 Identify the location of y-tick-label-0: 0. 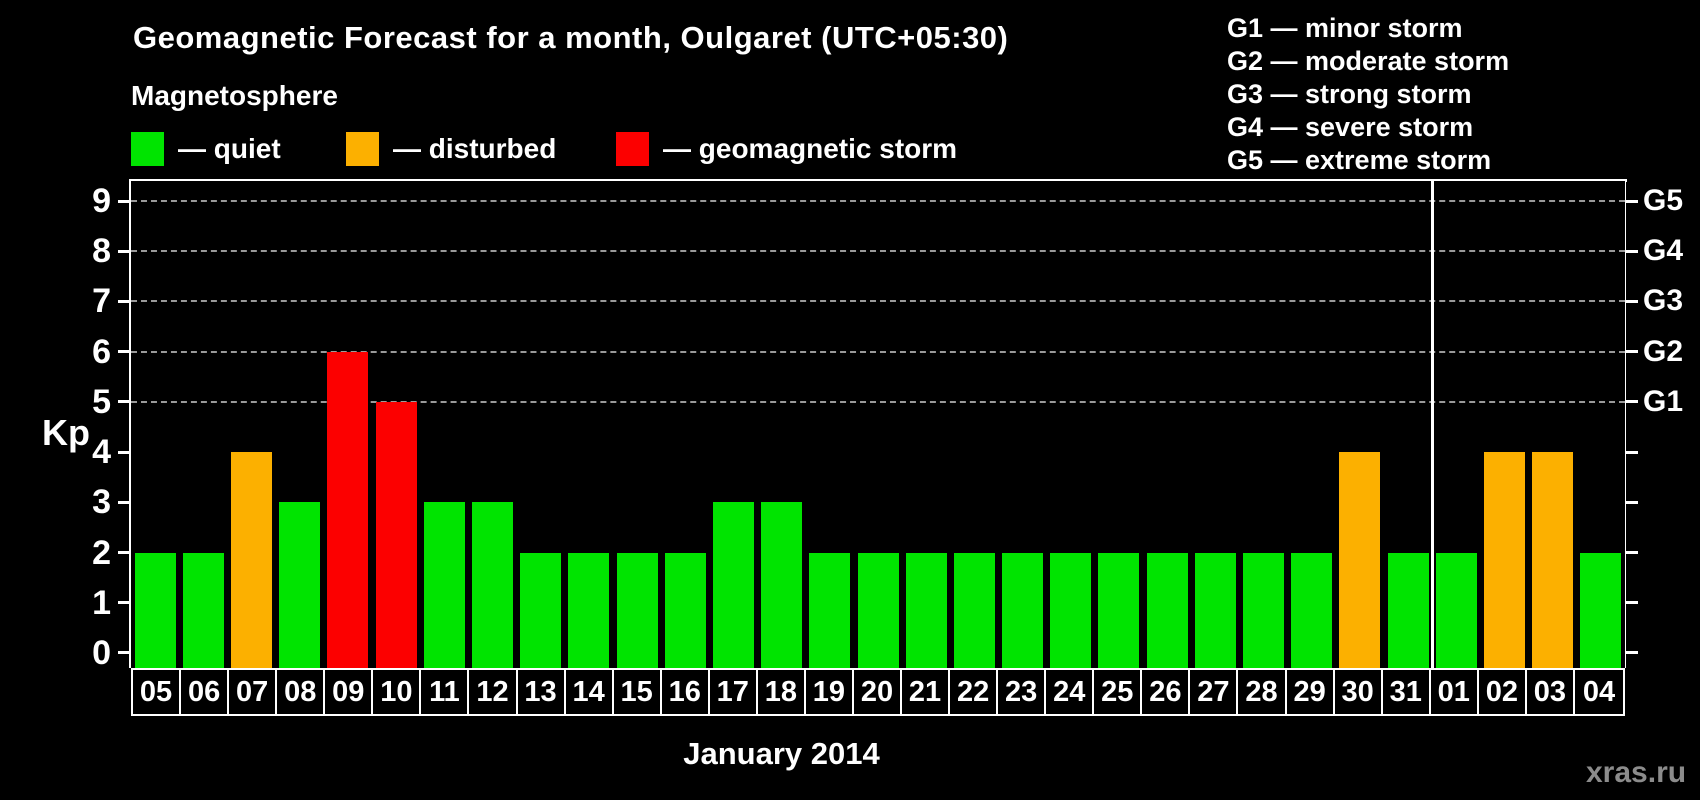
(101, 652).